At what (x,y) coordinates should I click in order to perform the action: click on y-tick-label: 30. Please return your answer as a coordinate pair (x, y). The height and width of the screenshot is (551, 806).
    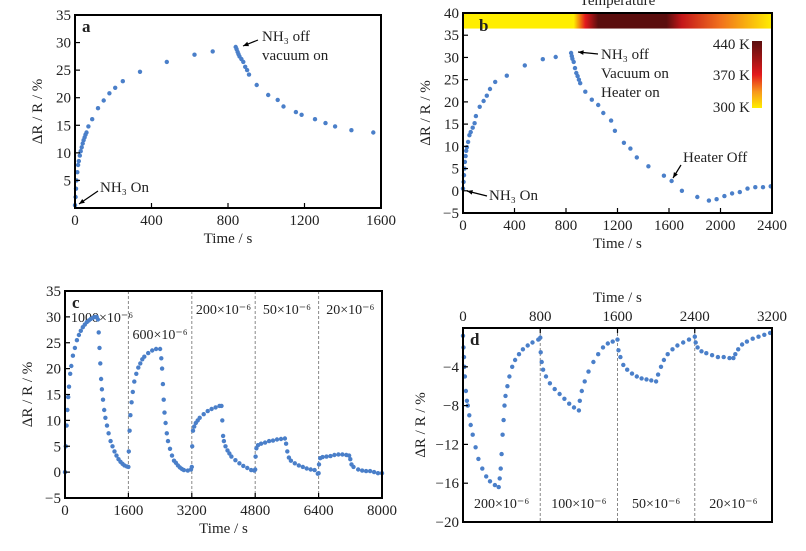
    Looking at the image, I should click on (451, 58).